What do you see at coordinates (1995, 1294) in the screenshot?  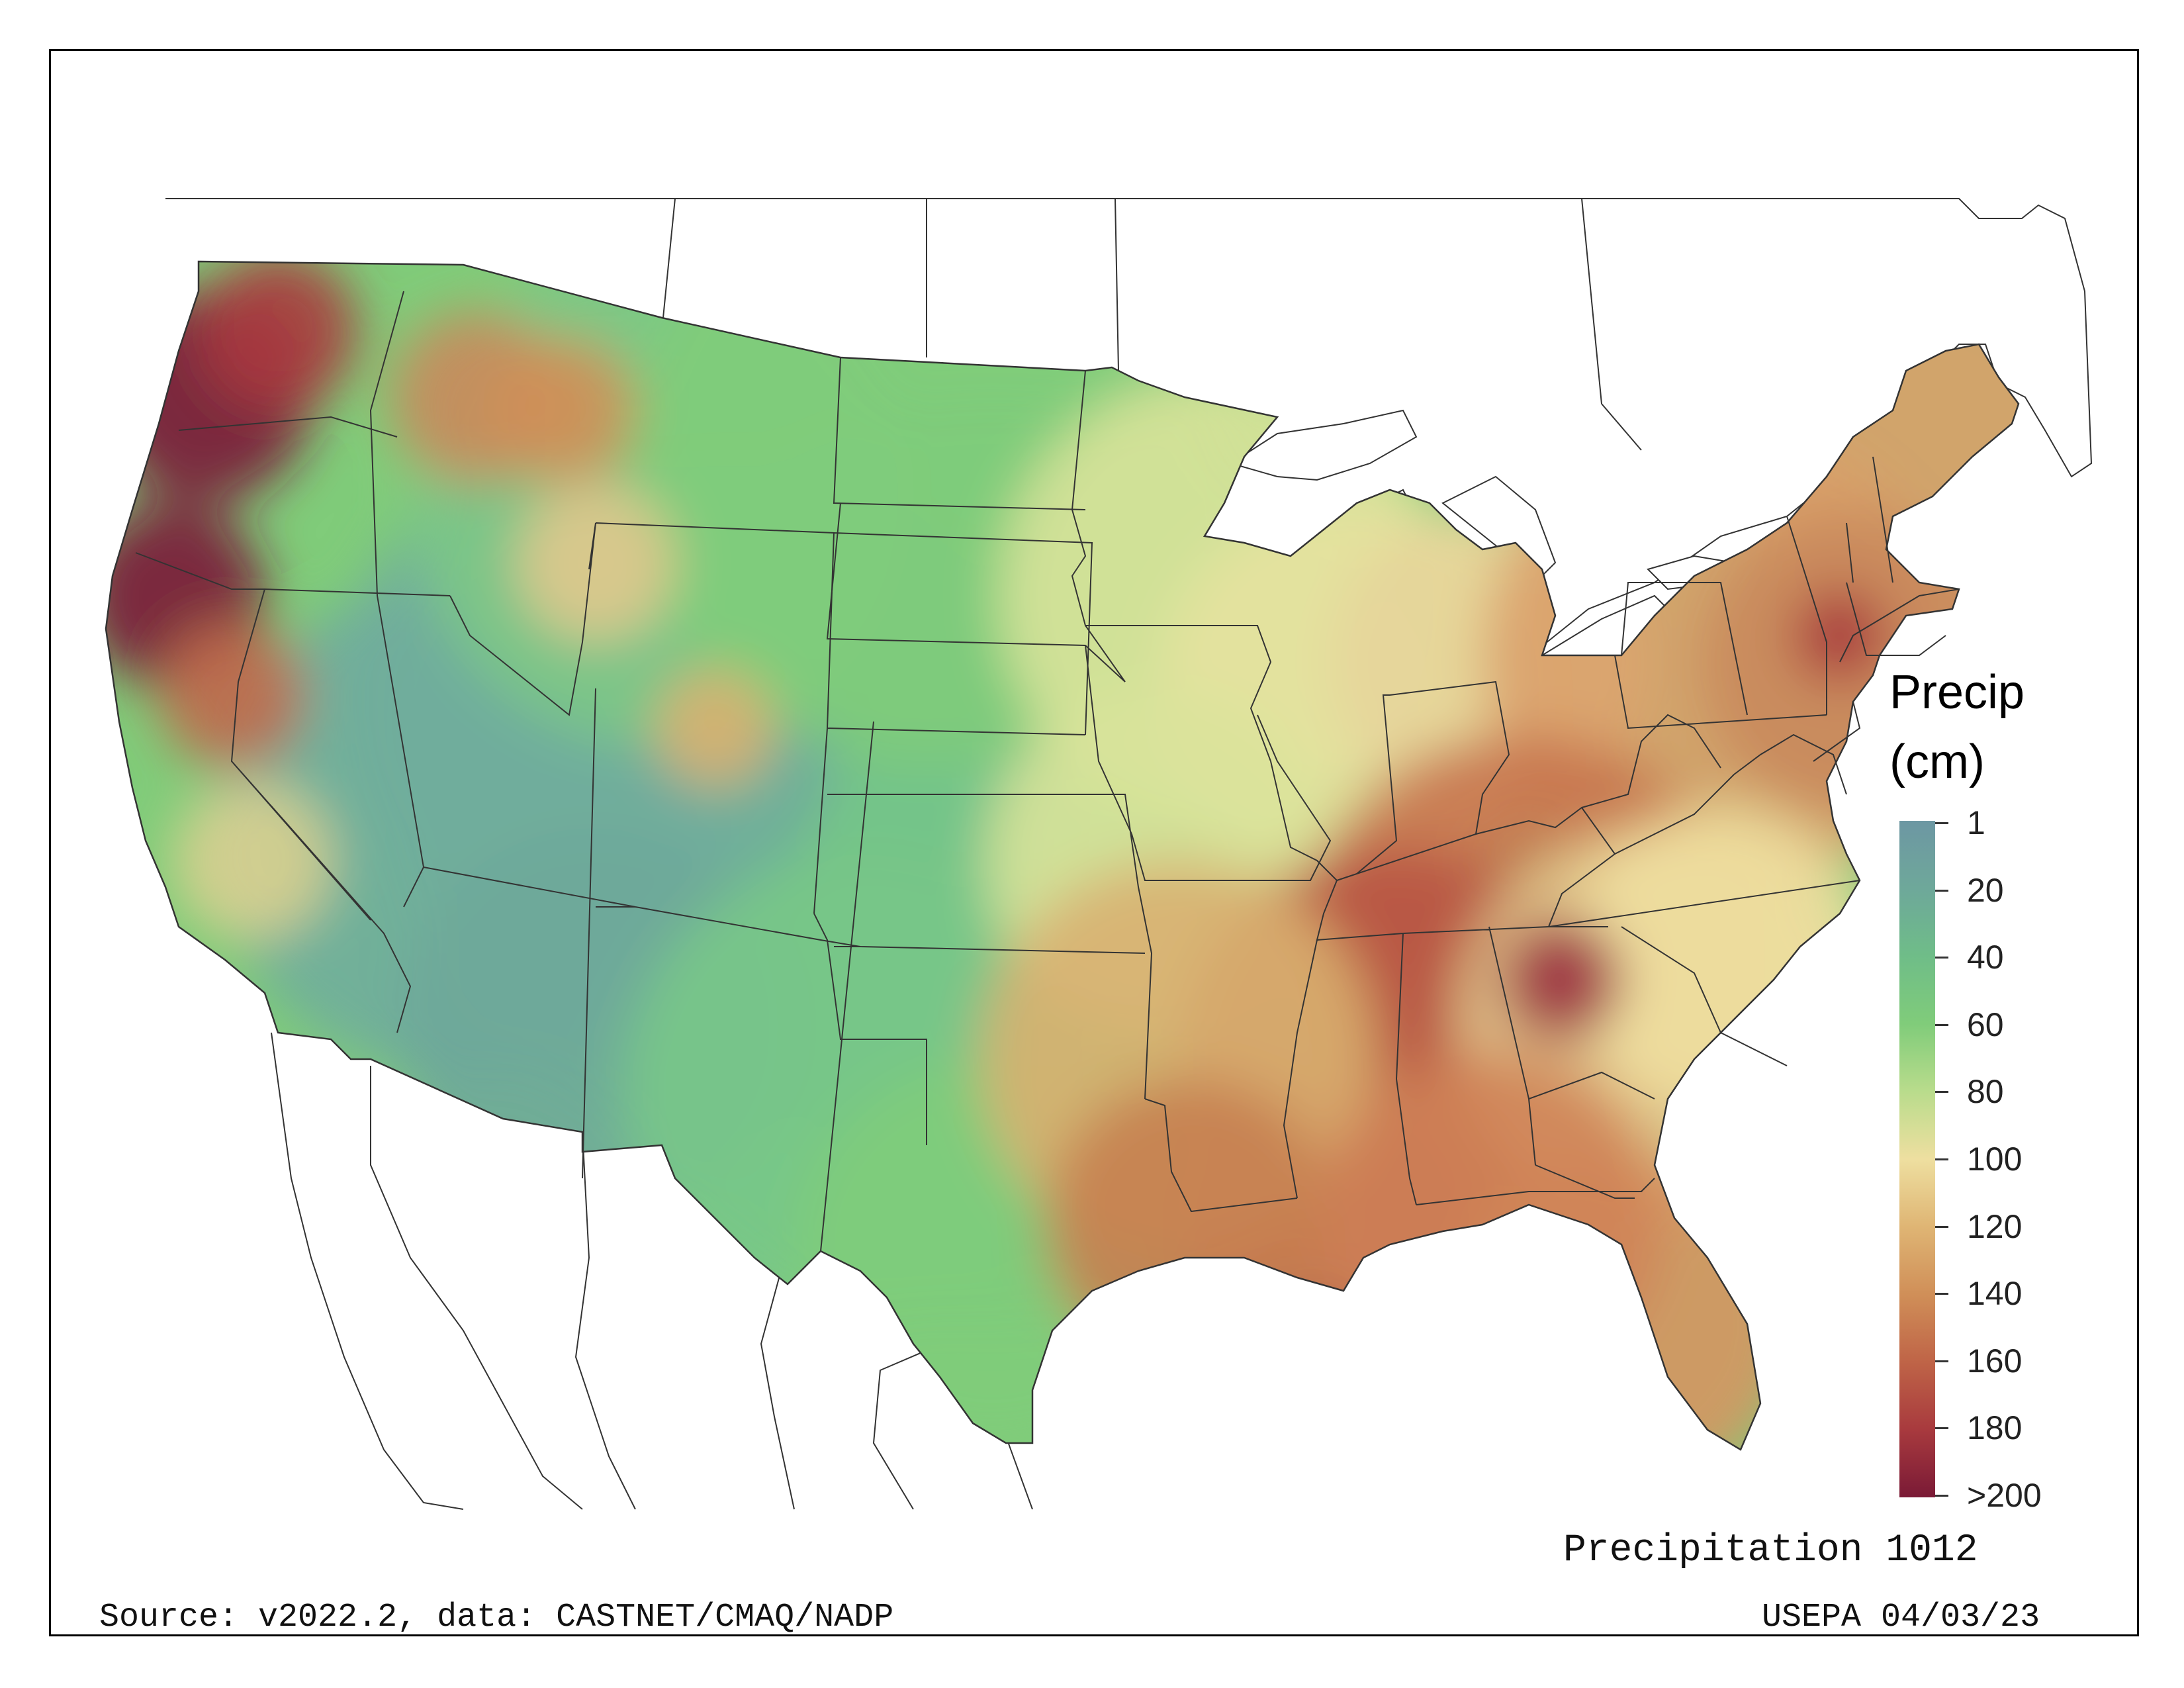 I see `legend-tick-label: 140` at bounding box center [1995, 1294].